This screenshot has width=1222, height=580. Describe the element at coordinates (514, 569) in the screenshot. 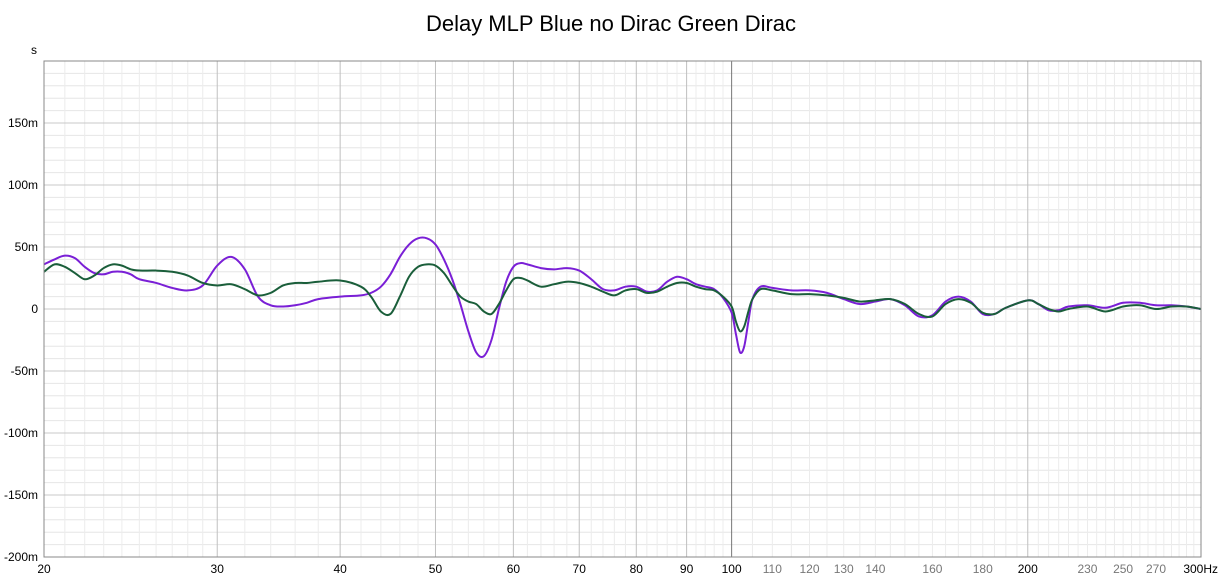

I see `x-tick-label: 60` at that location.